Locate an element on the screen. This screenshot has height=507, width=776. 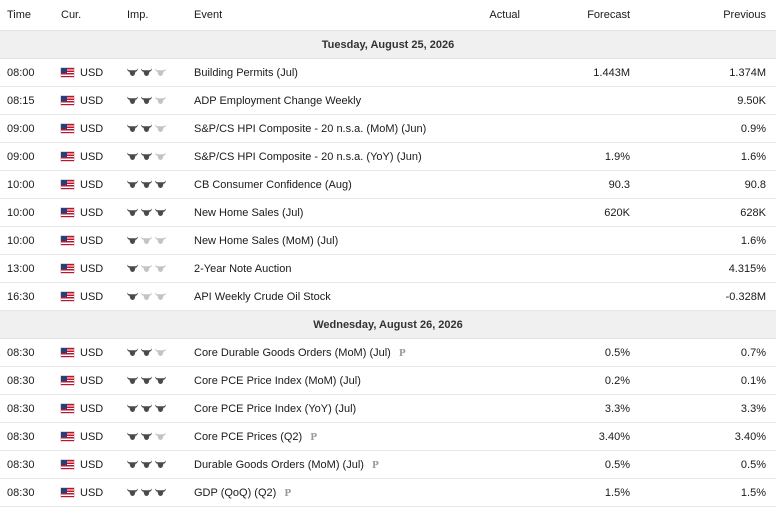
event-cell: Core PCE Price Index (MoM) (Jul) is located at coordinates (322, 380).